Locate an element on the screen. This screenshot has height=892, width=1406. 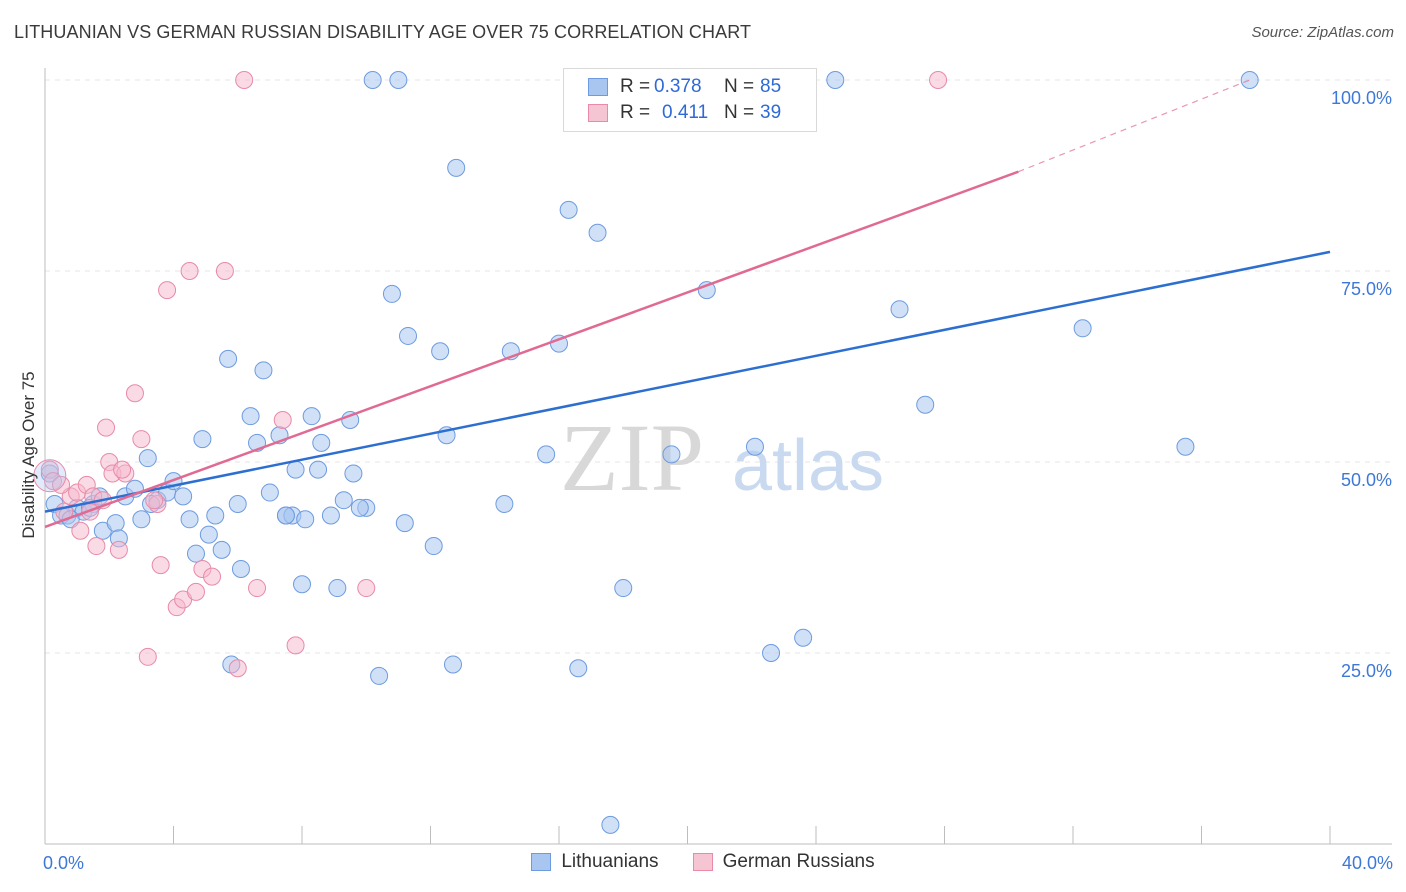
cluster-point is located at coordinates (50, 476).